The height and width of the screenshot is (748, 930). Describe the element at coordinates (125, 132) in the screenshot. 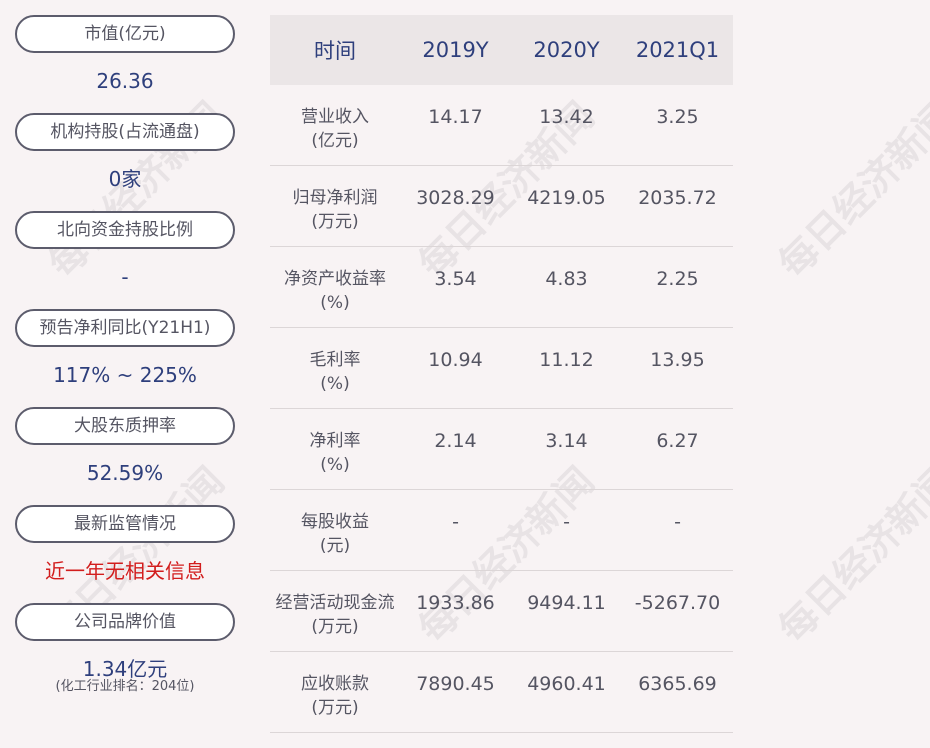

I see `institution-holding-label: 机构持股(占流通盘)` at that location.